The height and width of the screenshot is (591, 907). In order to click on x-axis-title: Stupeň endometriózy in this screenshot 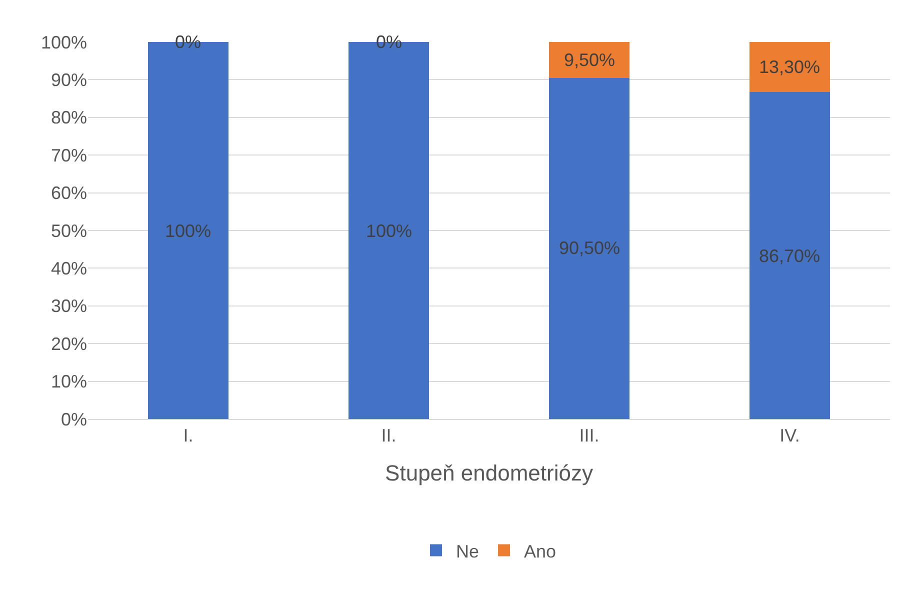, I will do `click(489, 473)`.